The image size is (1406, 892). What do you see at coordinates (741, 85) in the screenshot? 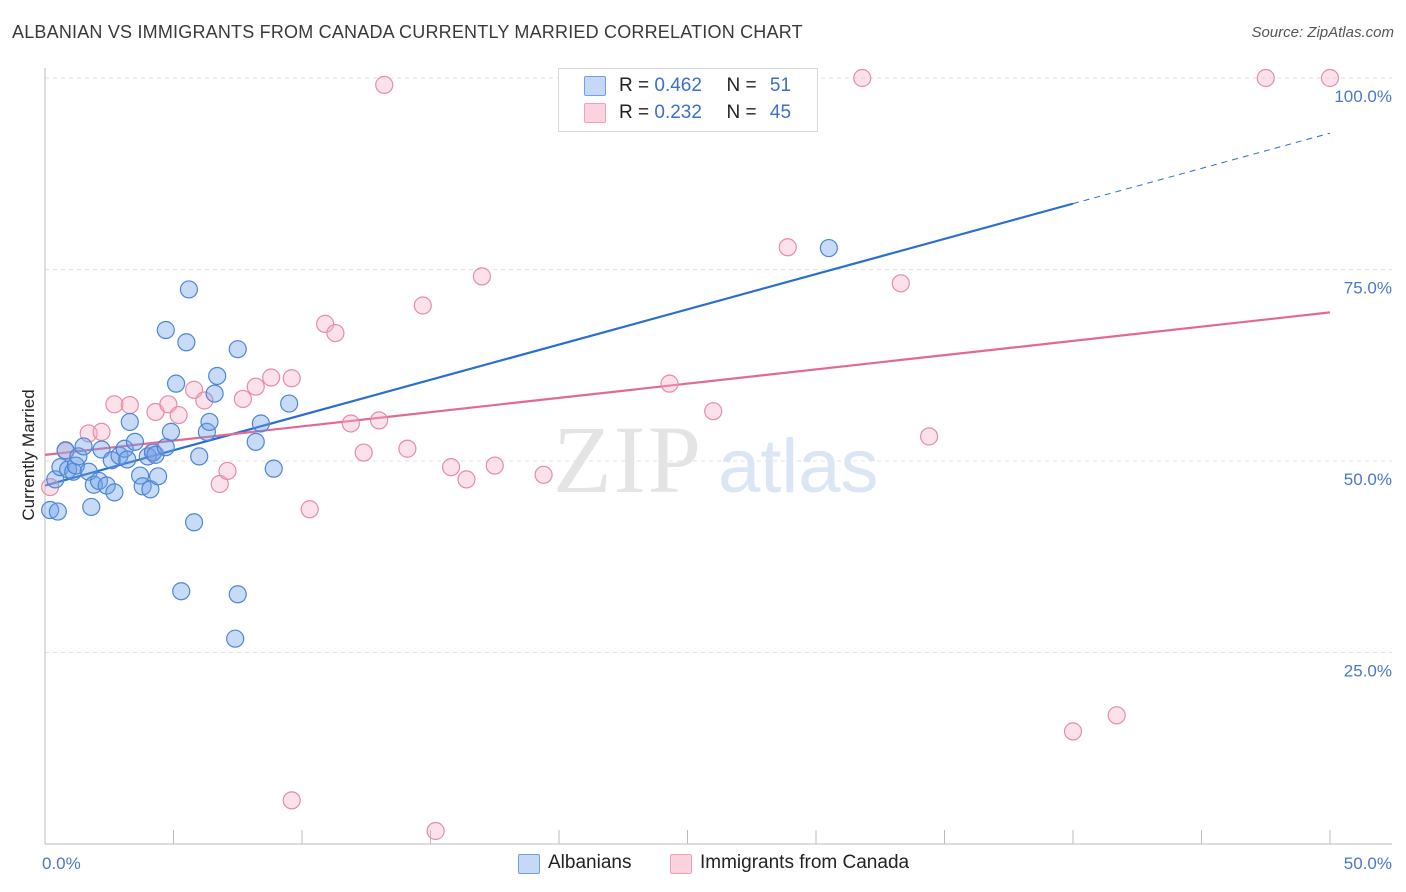
I see `albanians-n-label: N =` at bounding box center [741, 85].